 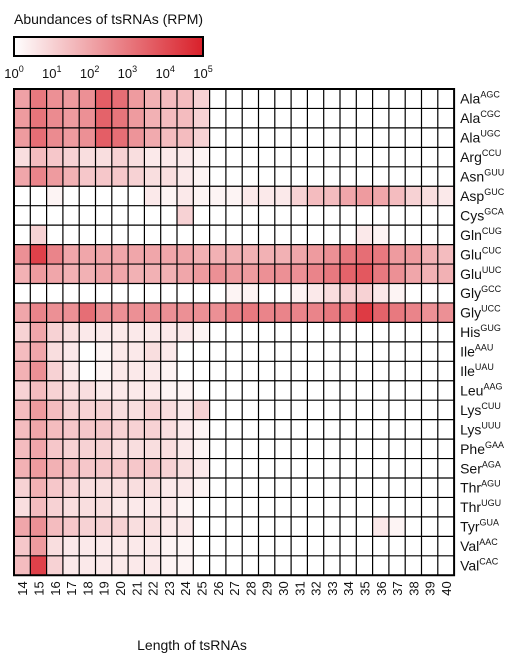 I want to click on column-label: 38, so click(x=413, y=588).